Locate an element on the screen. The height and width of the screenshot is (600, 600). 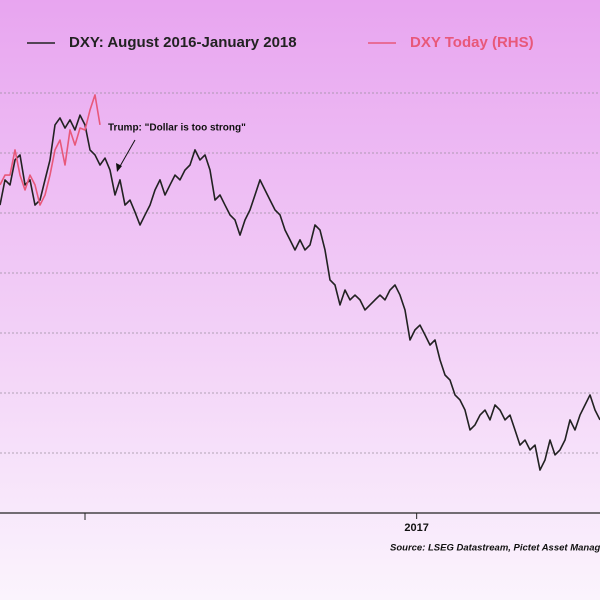
series-line is located at coordinates (50, 150).